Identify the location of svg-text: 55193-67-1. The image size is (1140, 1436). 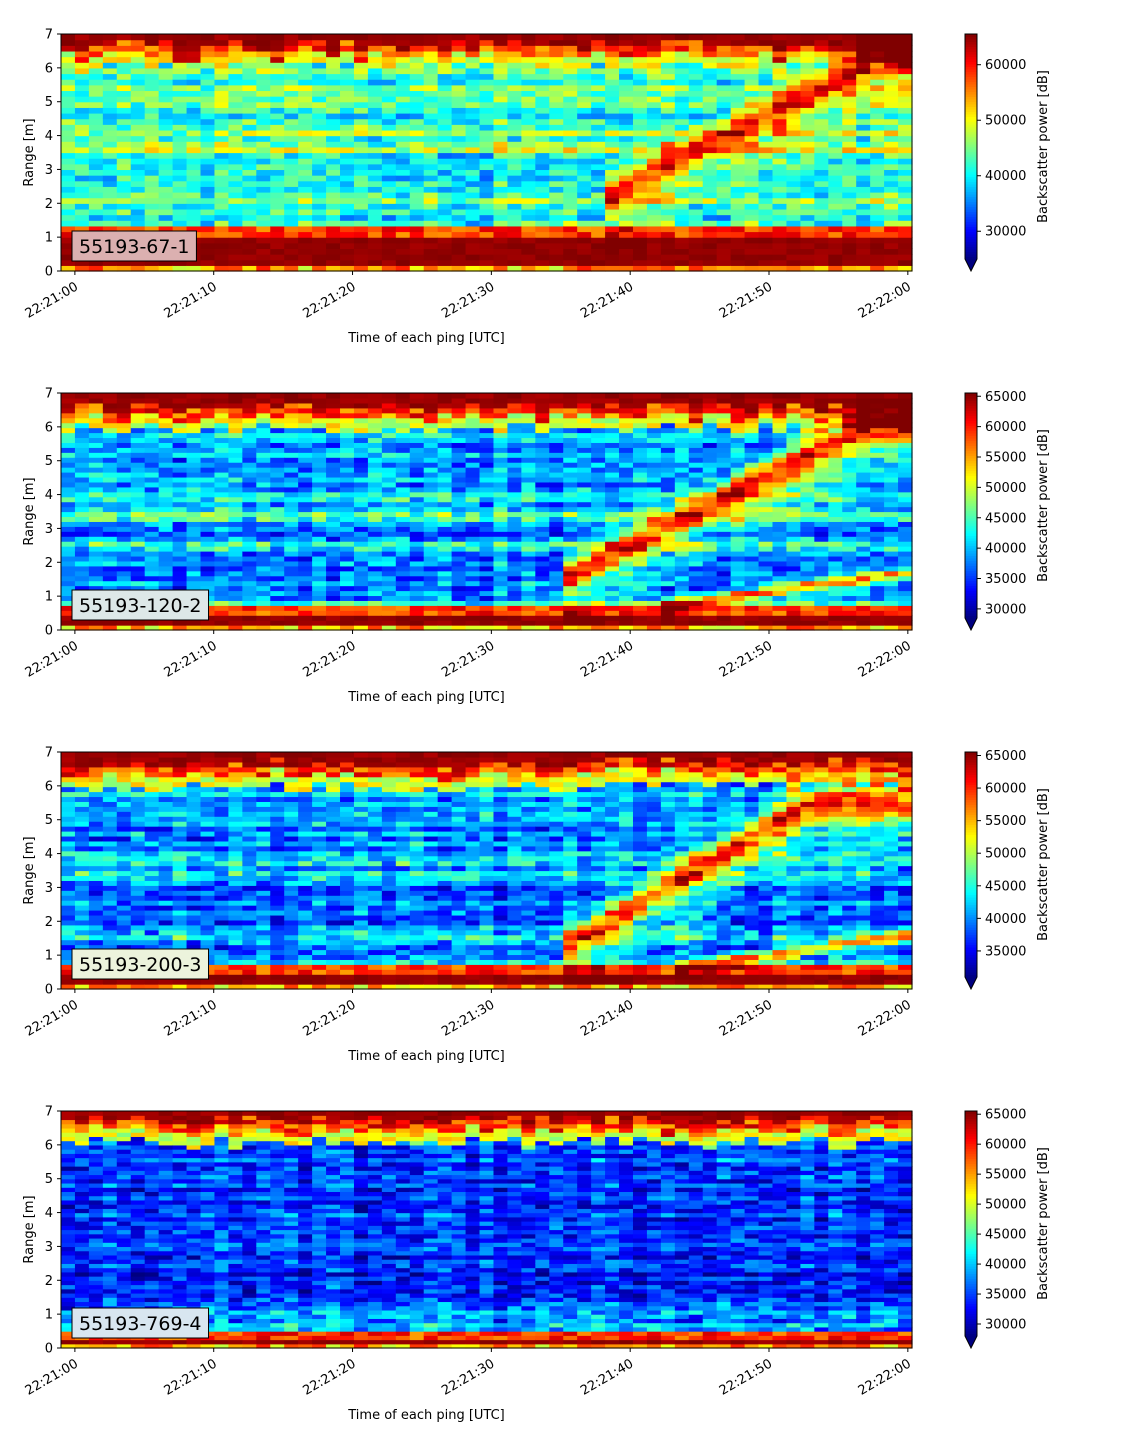
(134, 247).